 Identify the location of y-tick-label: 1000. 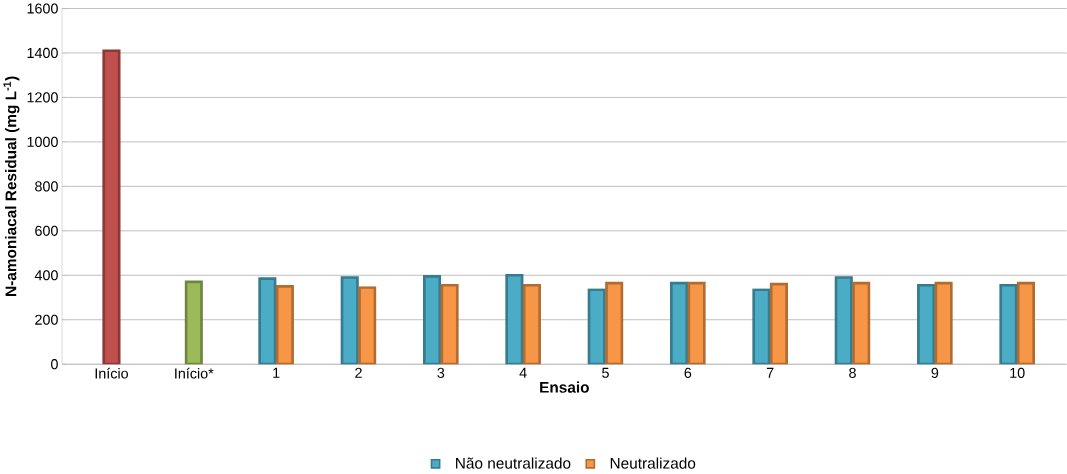
(42, 141).